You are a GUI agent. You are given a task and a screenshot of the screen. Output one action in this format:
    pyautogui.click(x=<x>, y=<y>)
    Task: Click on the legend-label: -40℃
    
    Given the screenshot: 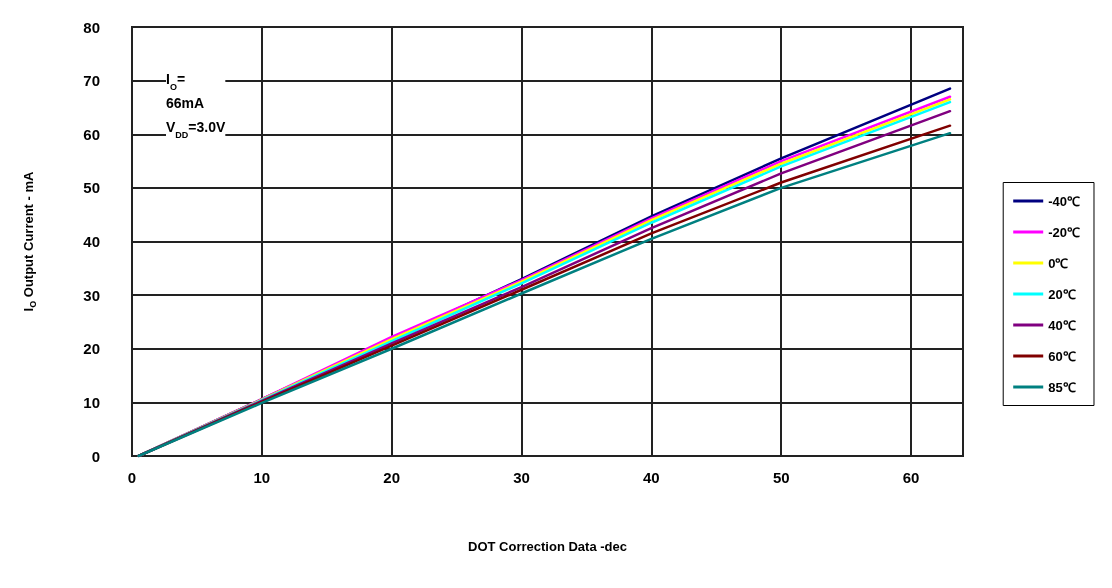 What is the action you would take?
    pyautogui.click(x=1064, y=201)
    